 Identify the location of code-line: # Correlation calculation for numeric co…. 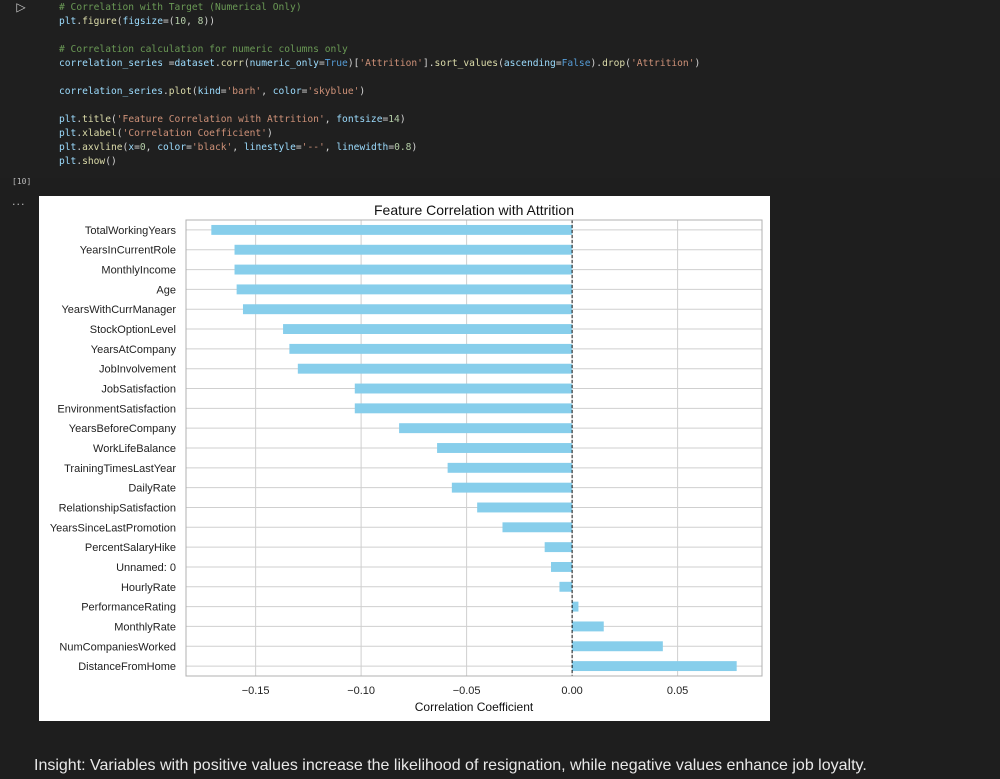
(203, 49).